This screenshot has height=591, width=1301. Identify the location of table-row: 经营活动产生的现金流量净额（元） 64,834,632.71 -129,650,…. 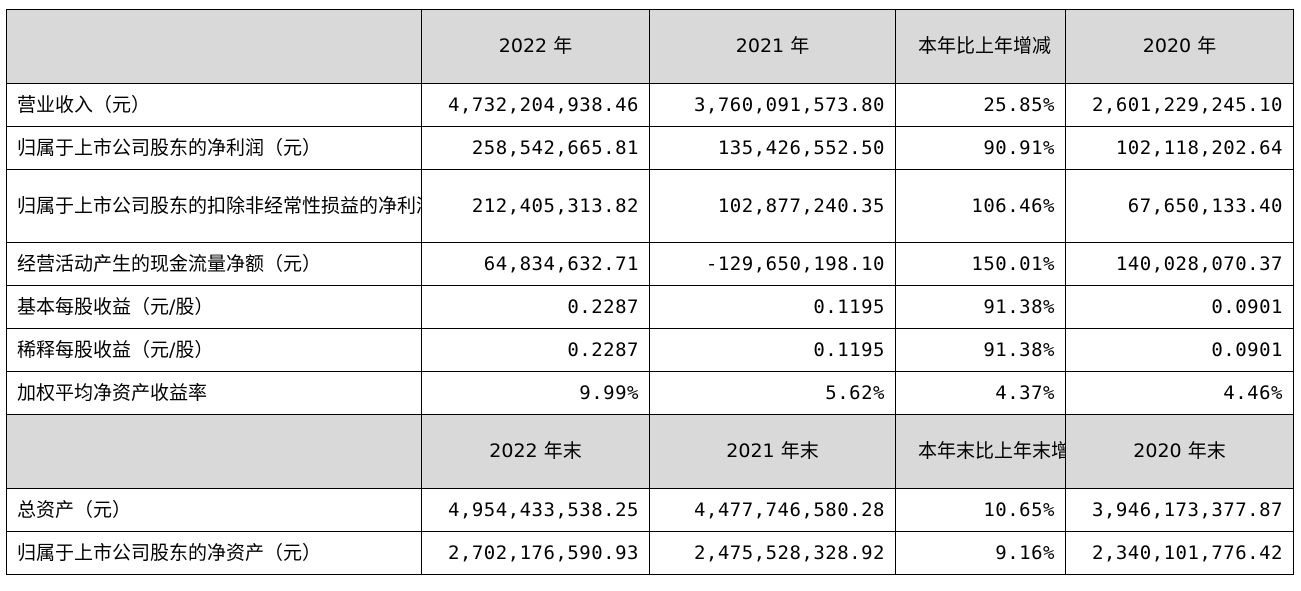
(650, 264).